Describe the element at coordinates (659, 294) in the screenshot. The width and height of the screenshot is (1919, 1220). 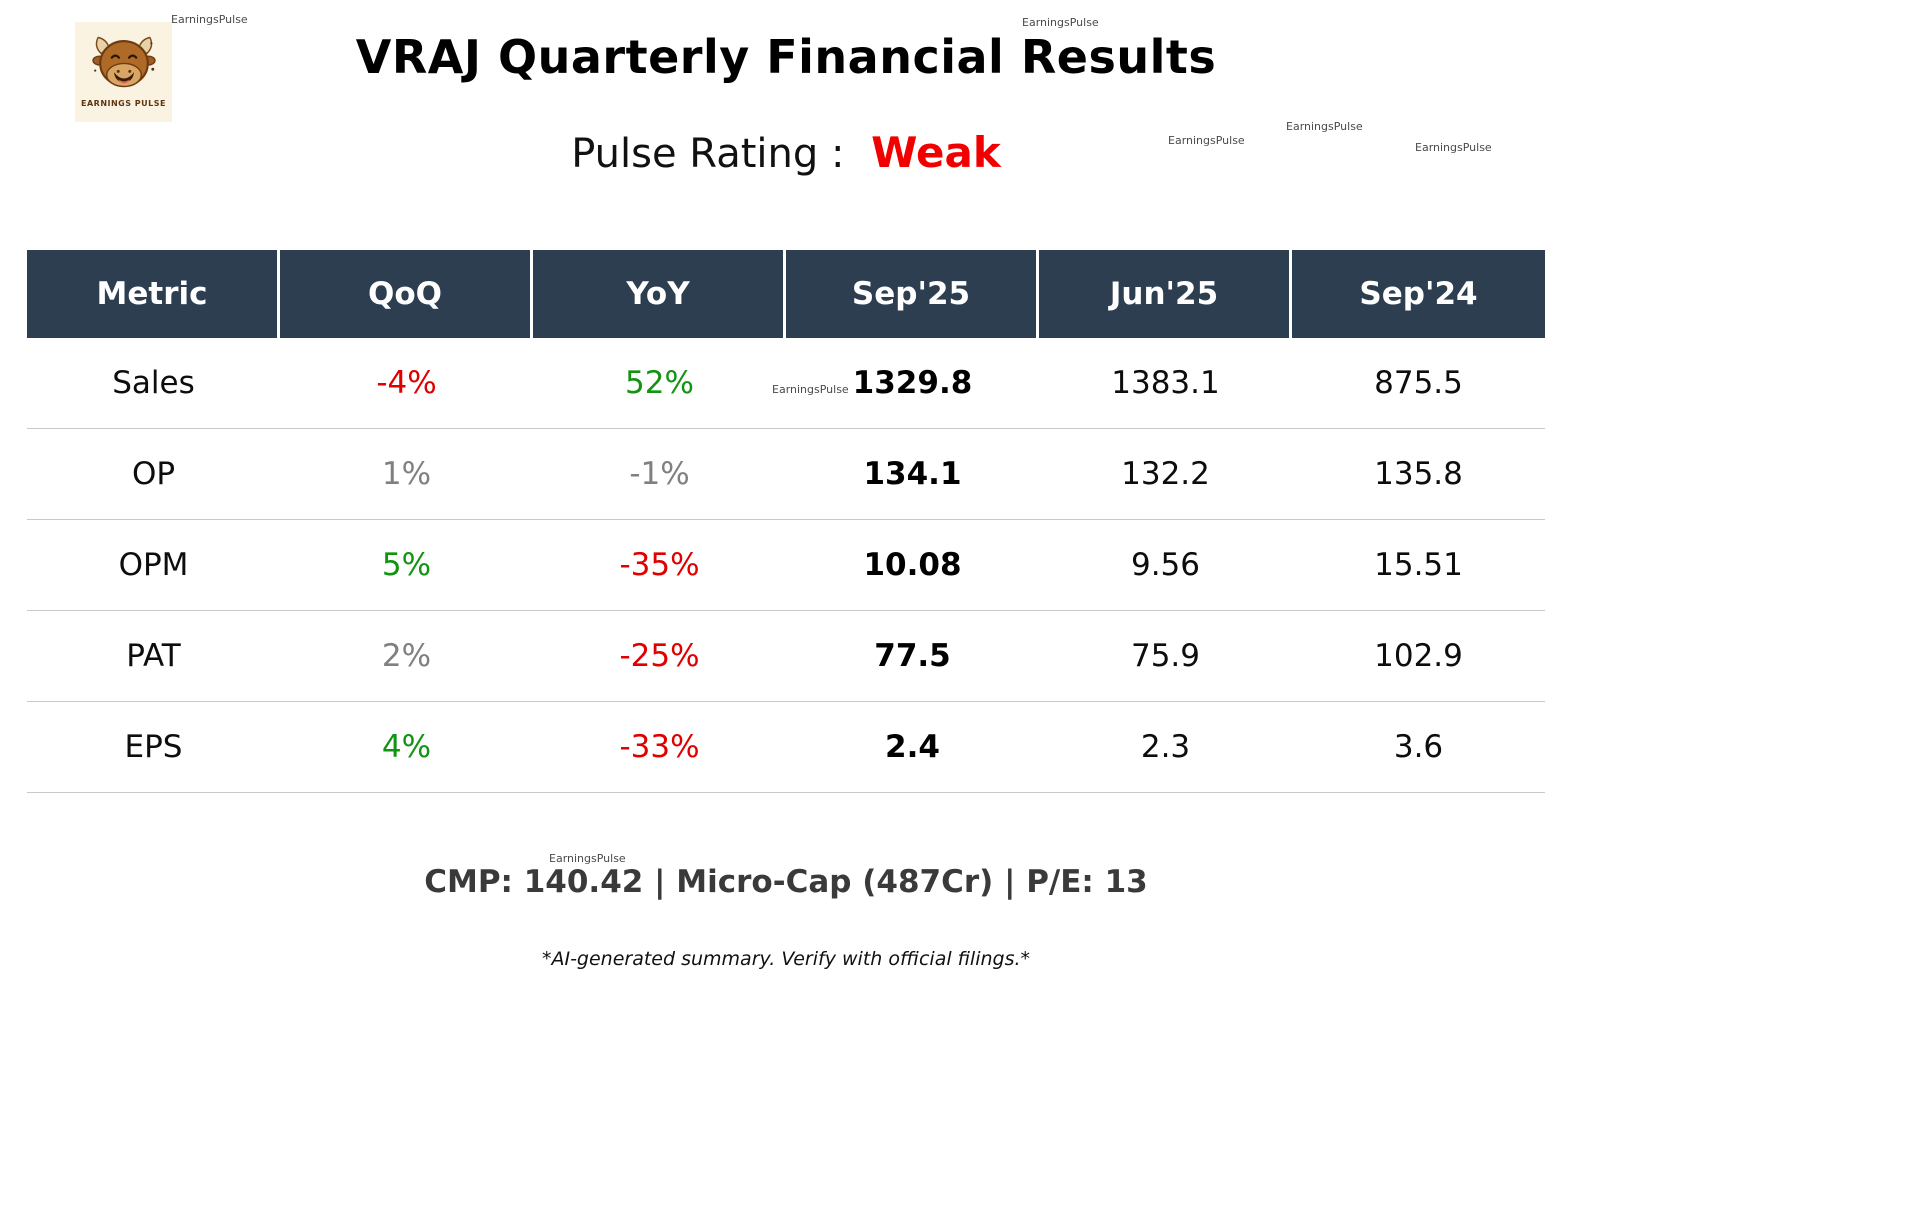
I see `column-header-yoy: YoY` at that location.